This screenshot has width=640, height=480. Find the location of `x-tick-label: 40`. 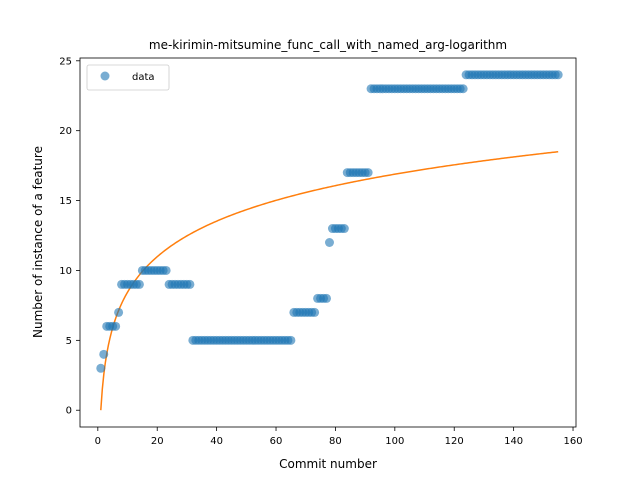

x-tick-label: 40 is located at coordinates (216, 441).